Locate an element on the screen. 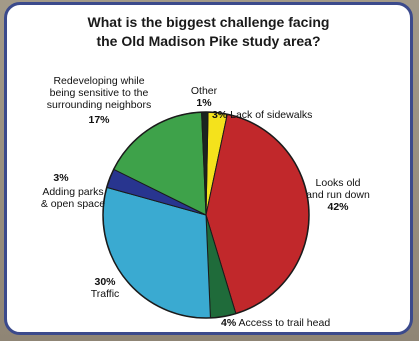 Image resolution: width=419 pixels, height=341 pixels. pct-other: 1% is located at coordinates (204, 103).